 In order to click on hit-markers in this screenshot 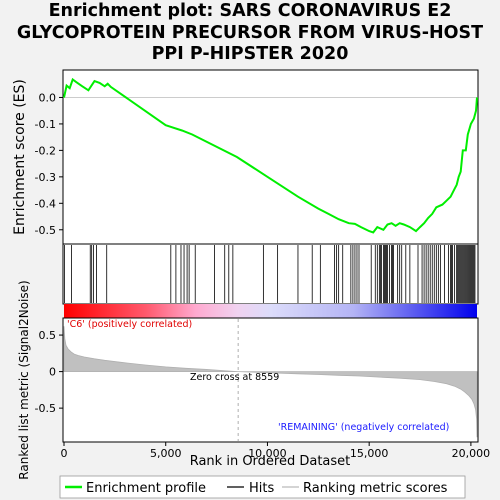, I will do `click(270, 274)`.